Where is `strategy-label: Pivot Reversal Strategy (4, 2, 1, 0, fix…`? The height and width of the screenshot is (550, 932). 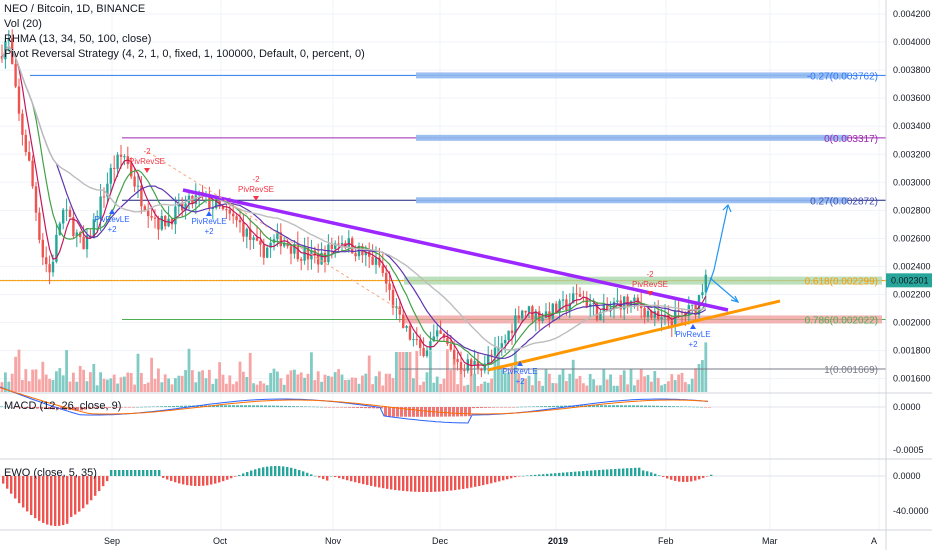 strategy-label: Pivot Reversal Strategy (4, 2, 1, 0, fix… is located at coordinates (184, 54).